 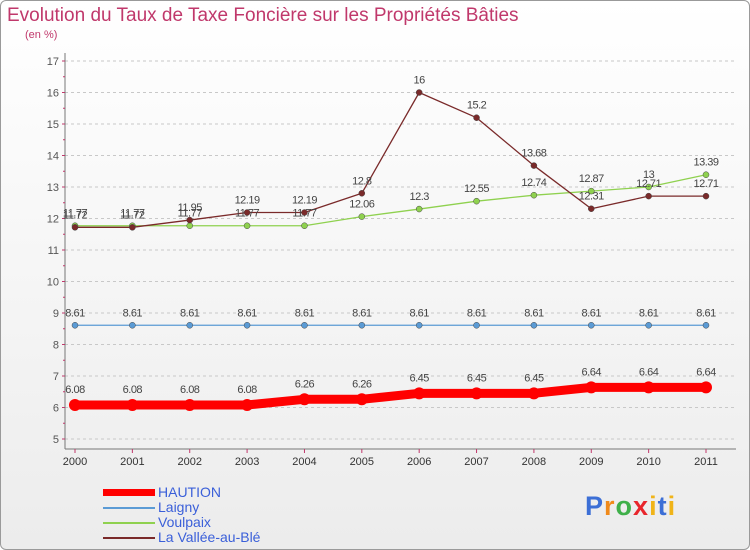 What do you see at coordinates (56, 409) in the screenshot?
I see `y-tick-label: 6` at bounding box center [56, 409].